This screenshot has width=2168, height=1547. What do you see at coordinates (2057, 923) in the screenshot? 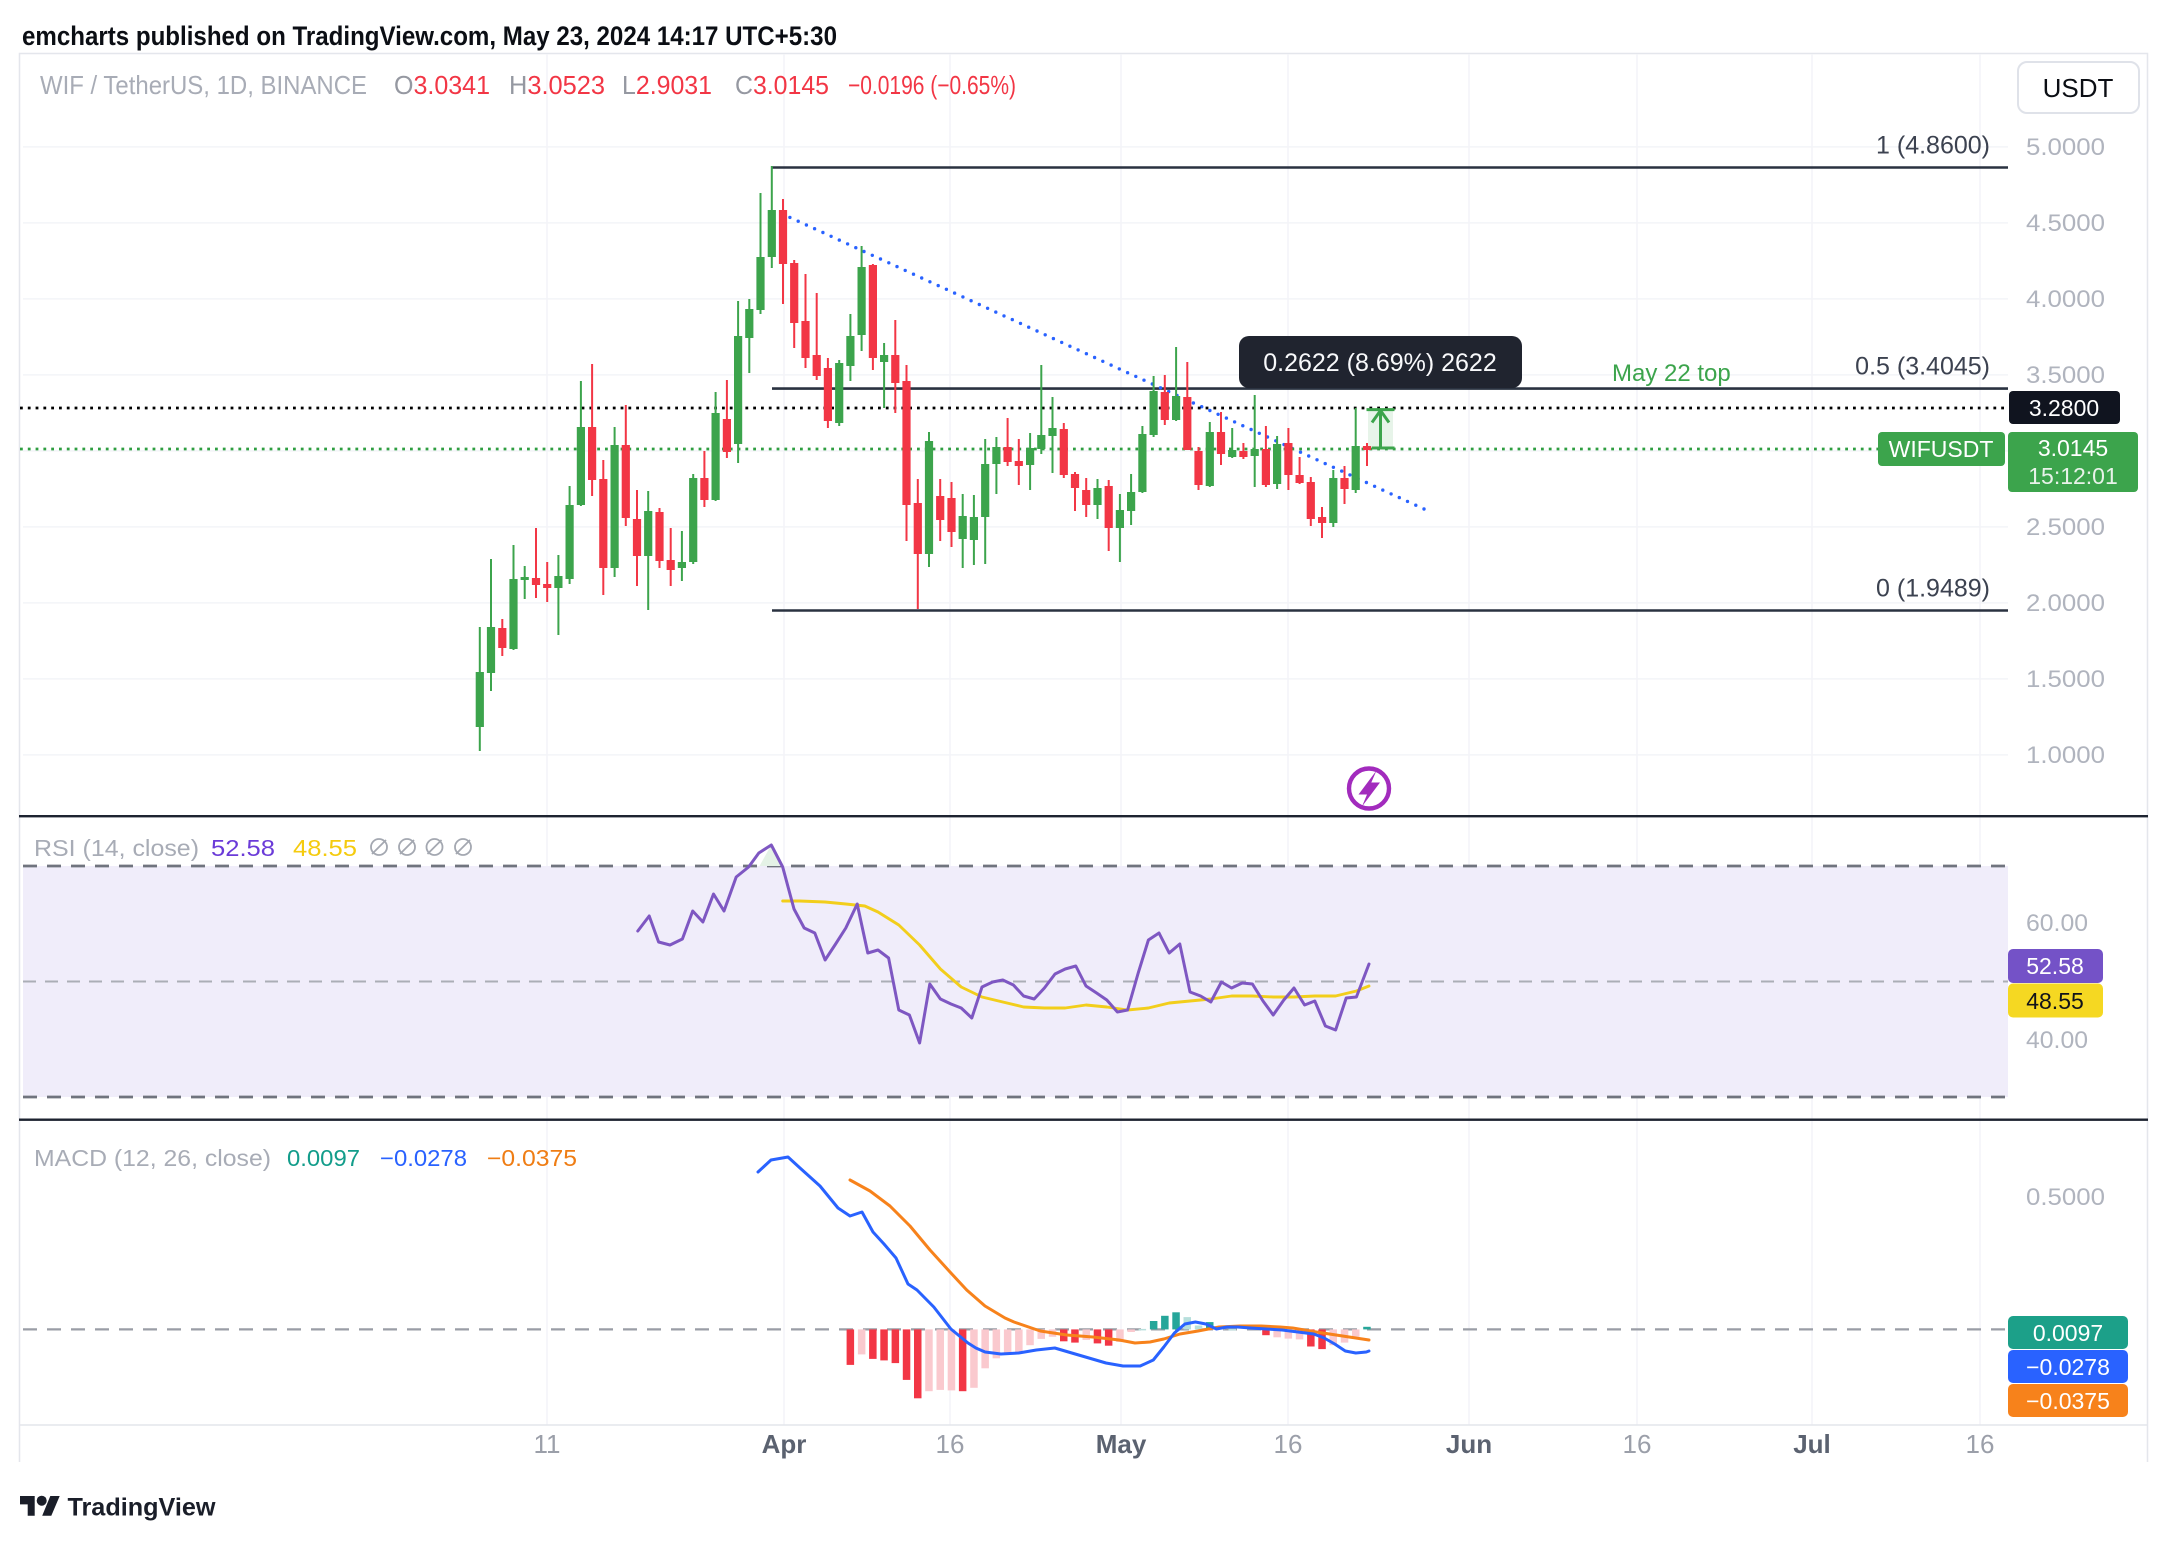
I see `svg-text: 60.00` at bounding box center [2057, 923].